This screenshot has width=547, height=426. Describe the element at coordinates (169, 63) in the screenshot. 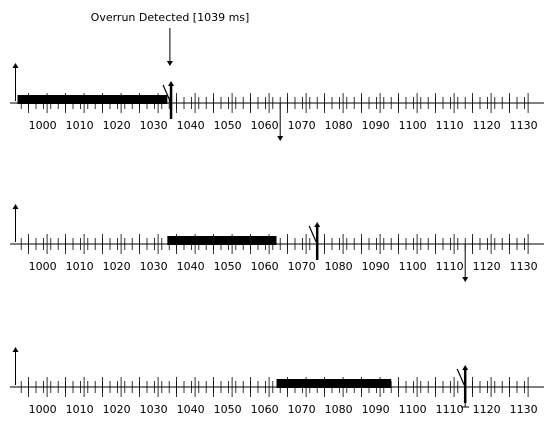

I see `overrun-pointer-arrow-head` at that location.